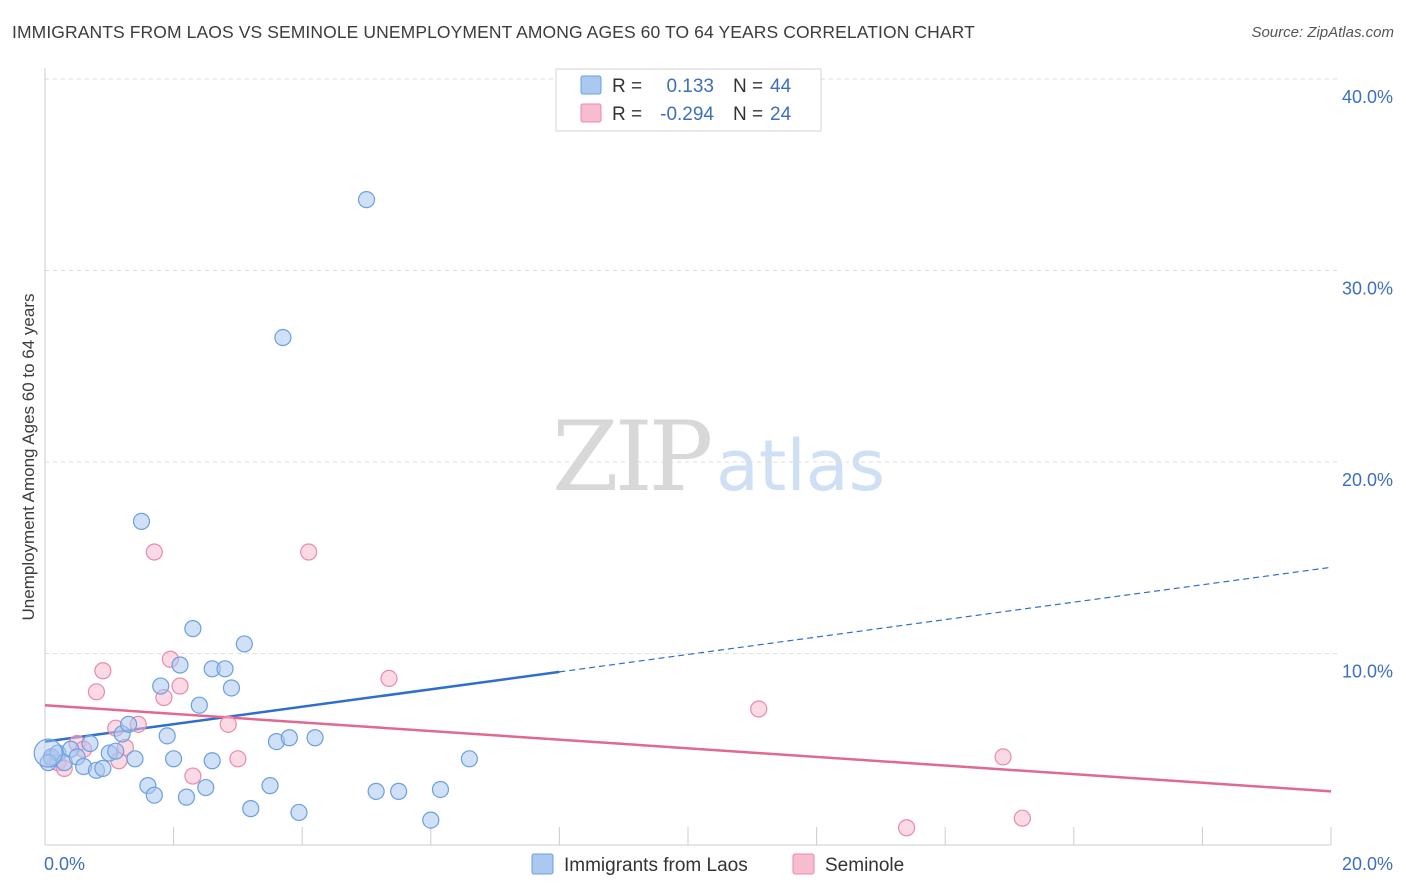  Describe the element at coordinates (1367, 672) in the screenshot. I see `y-tick-label-10: 10.0%` at that location.